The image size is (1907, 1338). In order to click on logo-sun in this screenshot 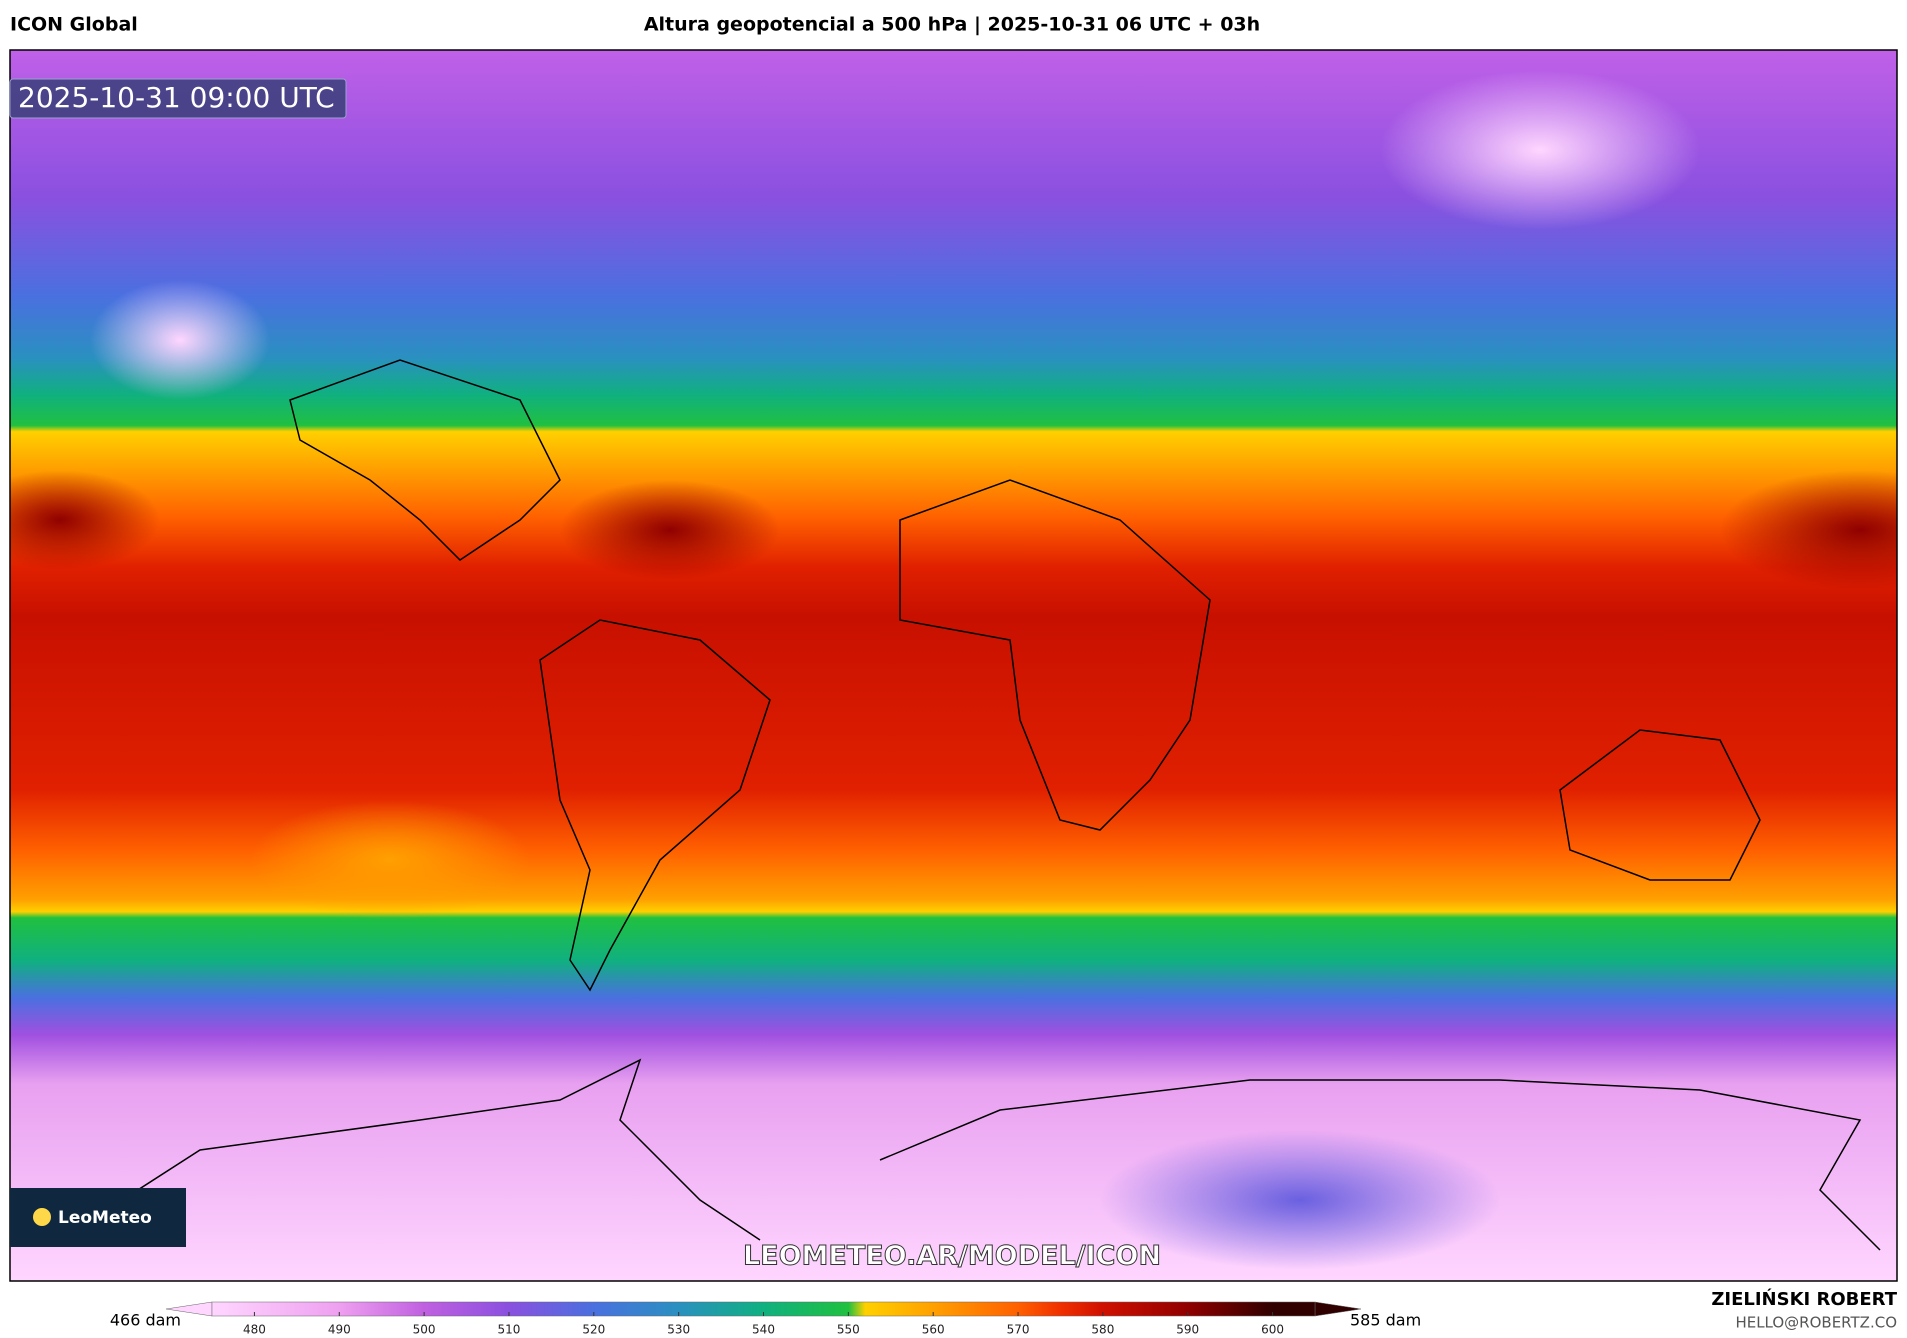, I will do `click(42, 1217)`.